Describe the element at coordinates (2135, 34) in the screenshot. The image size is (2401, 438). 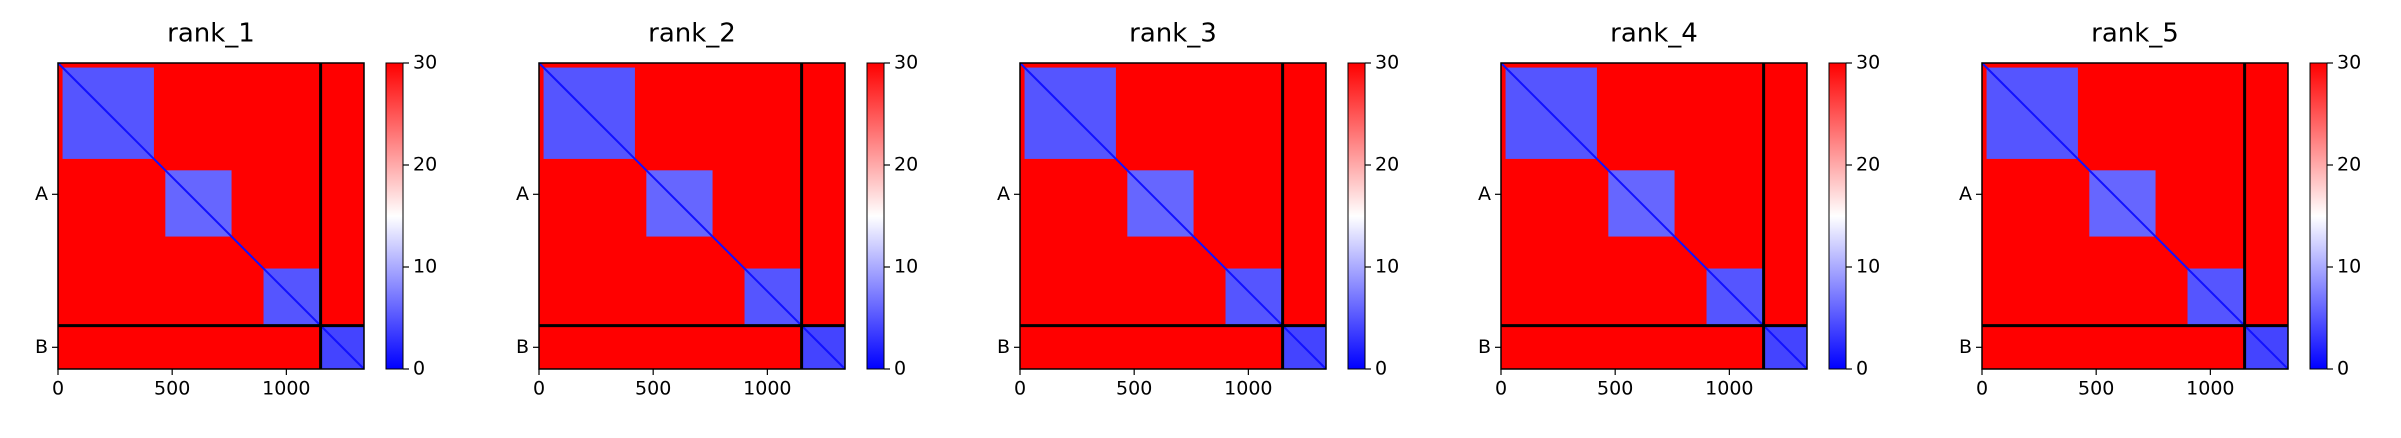
I see `chart-title: rank_5` at that location.